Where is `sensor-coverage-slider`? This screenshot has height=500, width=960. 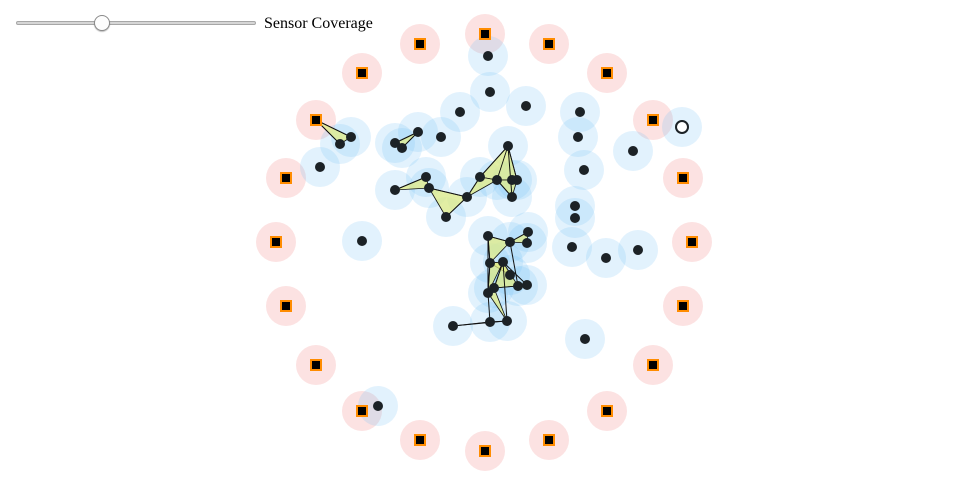
sensor-coverage-slider is located at coordinates (136, 24).